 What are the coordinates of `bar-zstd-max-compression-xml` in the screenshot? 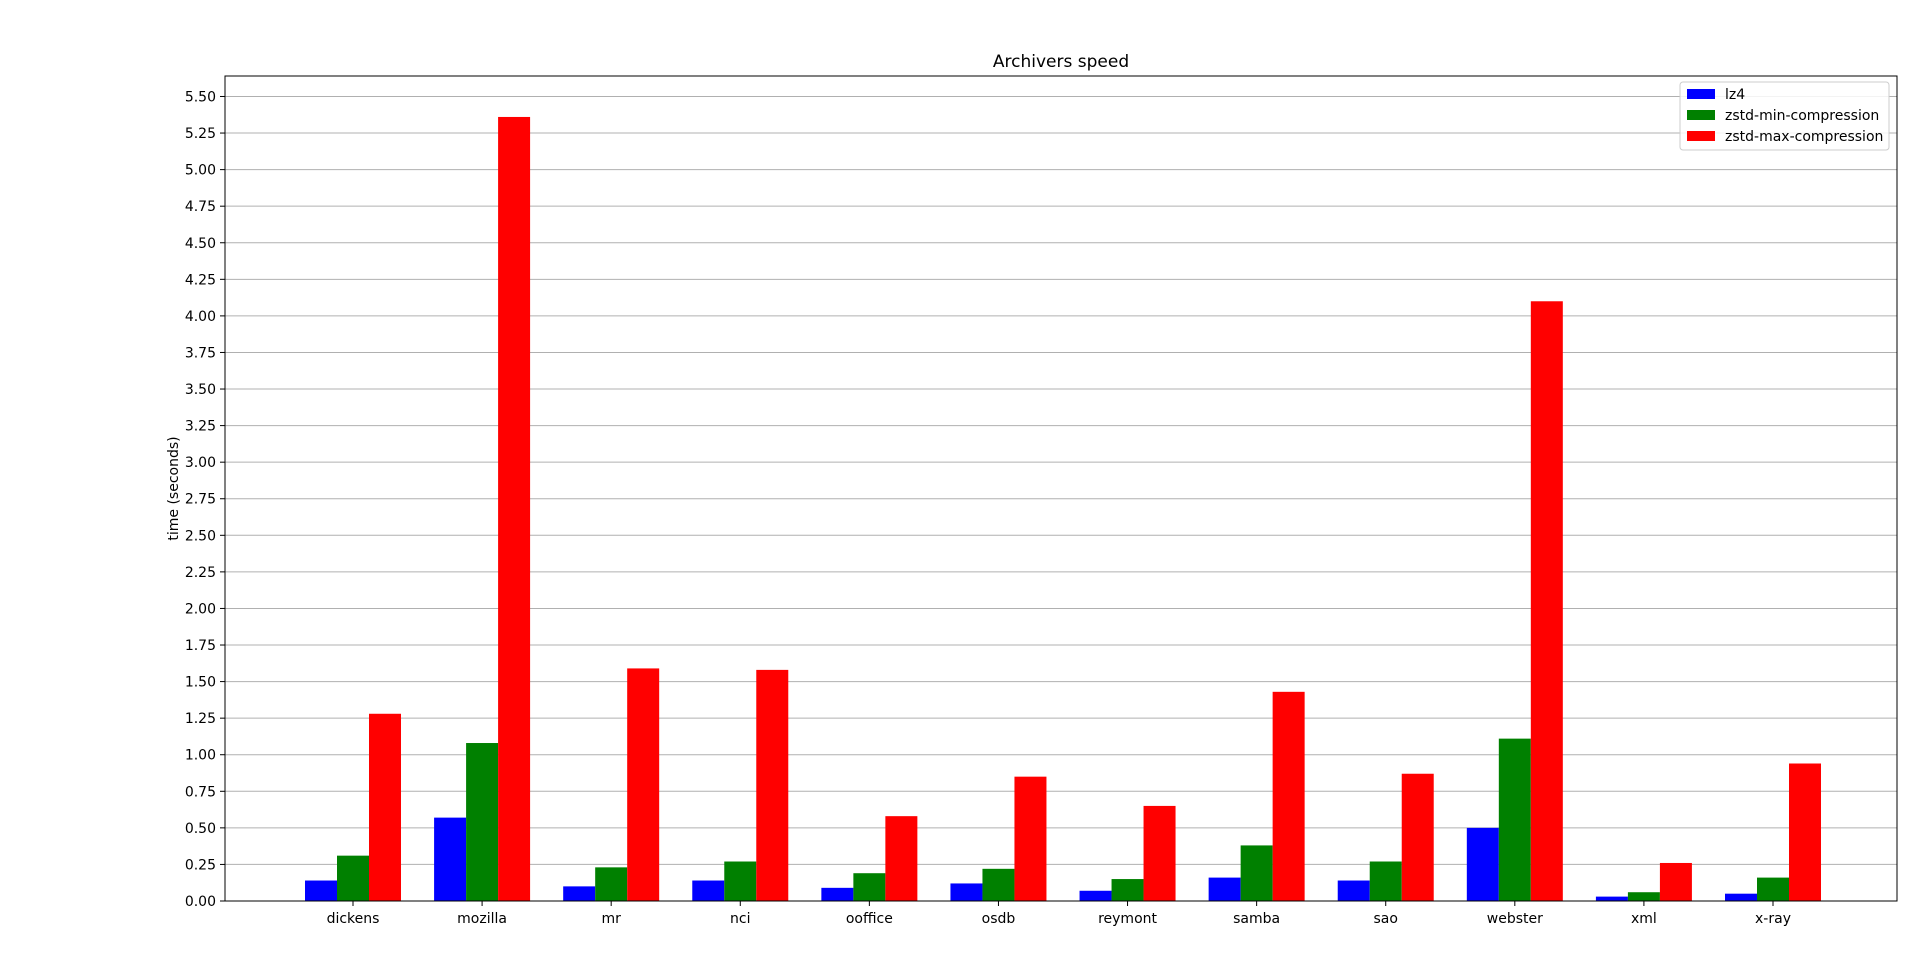 It's located at (1675, 881).